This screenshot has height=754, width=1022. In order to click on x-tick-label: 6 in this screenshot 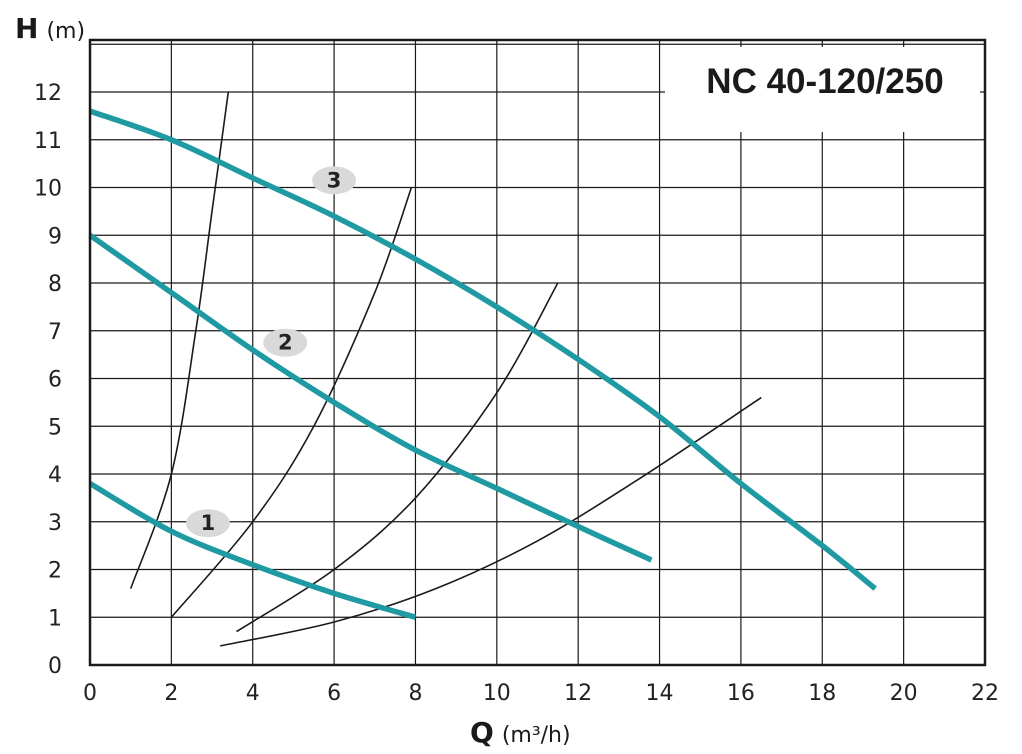, I will do `click(334, 693)`.